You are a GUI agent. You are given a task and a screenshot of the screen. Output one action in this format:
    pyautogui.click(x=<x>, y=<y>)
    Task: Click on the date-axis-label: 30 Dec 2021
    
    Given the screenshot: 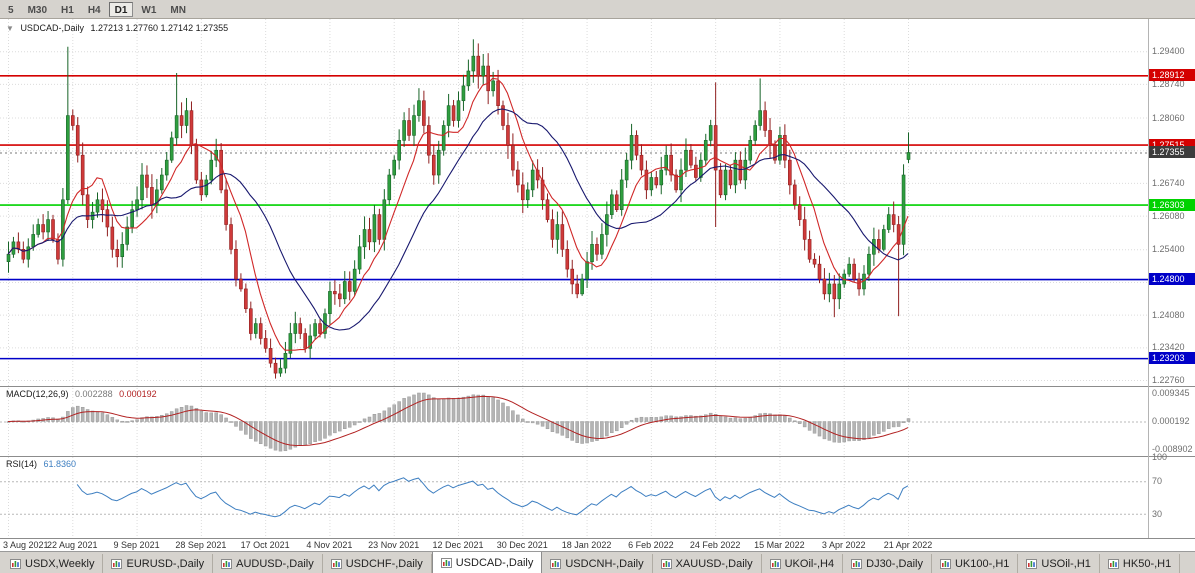 What is the action you would take?
    pyautogui.click(x=522, y=545)
    